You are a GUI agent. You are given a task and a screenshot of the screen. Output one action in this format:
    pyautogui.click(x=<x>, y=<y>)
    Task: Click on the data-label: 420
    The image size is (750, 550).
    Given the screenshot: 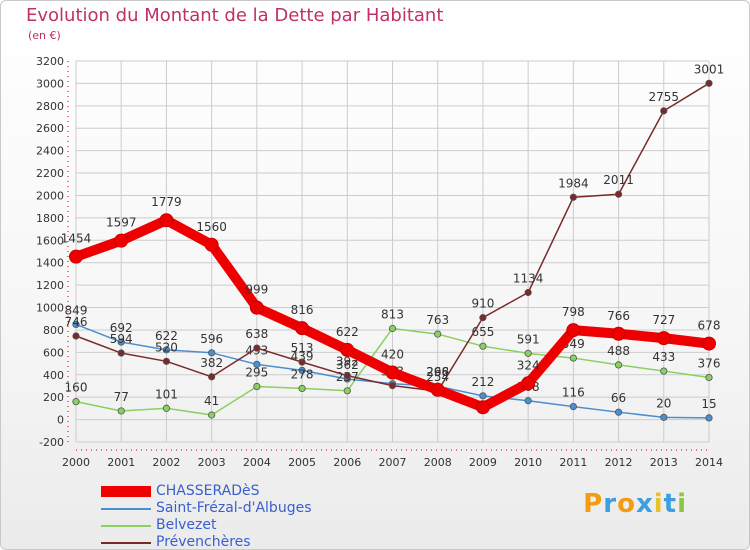 What is the action you would take?
    pyautogui.click(x=392, y=355)
    